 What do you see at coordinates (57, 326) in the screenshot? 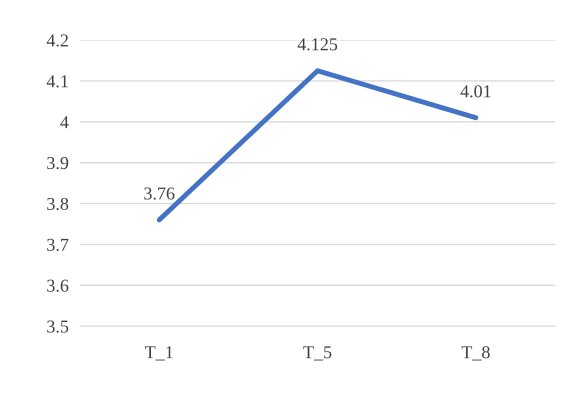
I see `y-tick-label: 3.5` at bounding box center [57, 326].